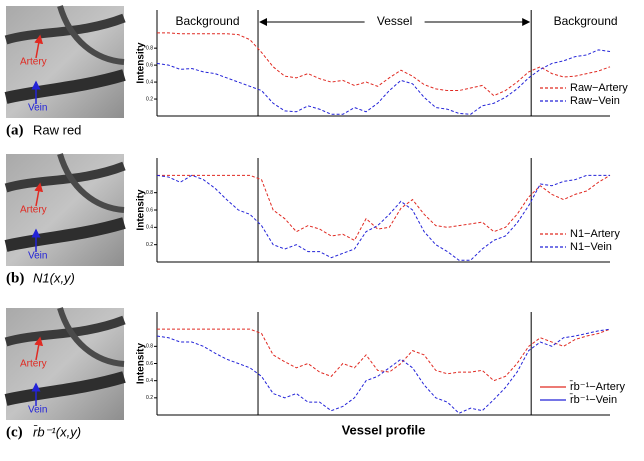  Describe the element at coordinates (593, 399) in the screenshot. I see `legend-label: r̄b⁻¹−Vein` at that location.